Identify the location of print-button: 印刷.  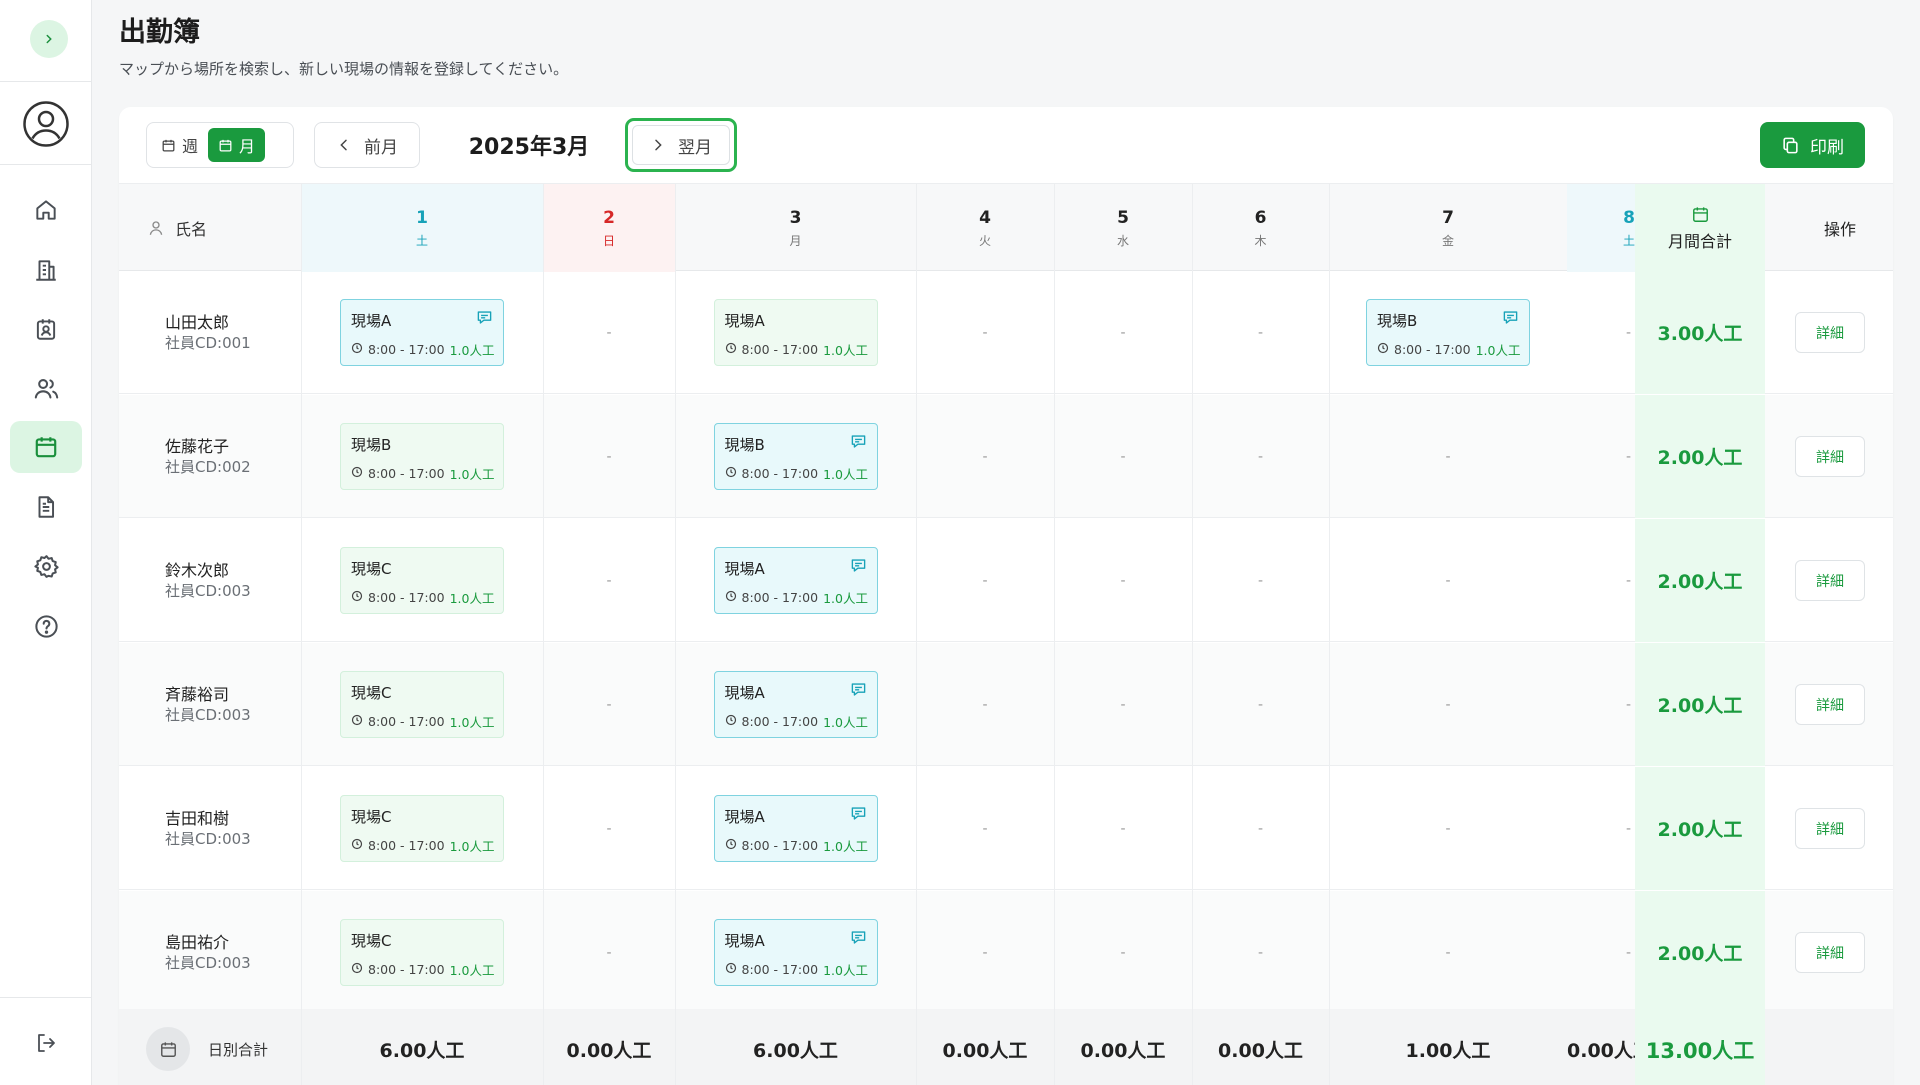
(1812, 145).